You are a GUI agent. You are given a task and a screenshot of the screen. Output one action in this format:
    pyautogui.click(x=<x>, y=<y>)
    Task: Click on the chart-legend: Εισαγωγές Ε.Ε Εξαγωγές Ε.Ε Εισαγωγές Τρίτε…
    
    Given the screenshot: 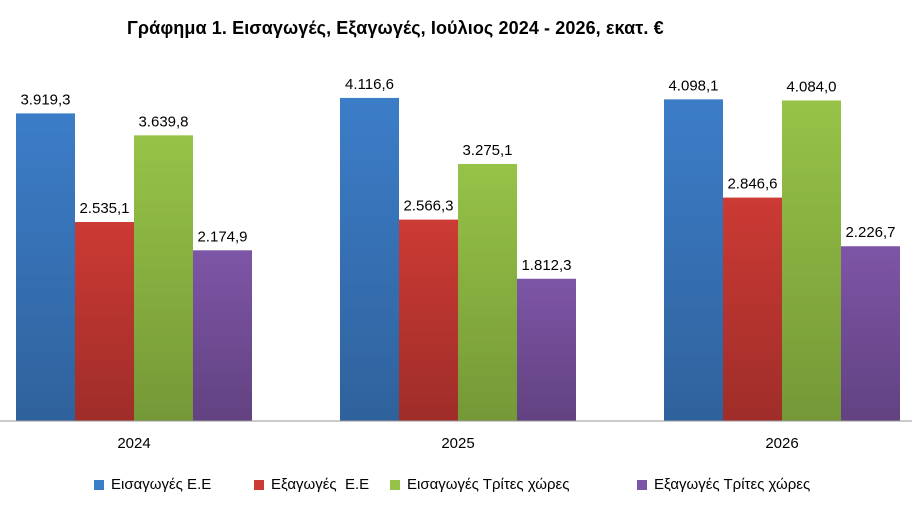 What is the action you would take?
    pyautogui.click(x=456, y=487)
    